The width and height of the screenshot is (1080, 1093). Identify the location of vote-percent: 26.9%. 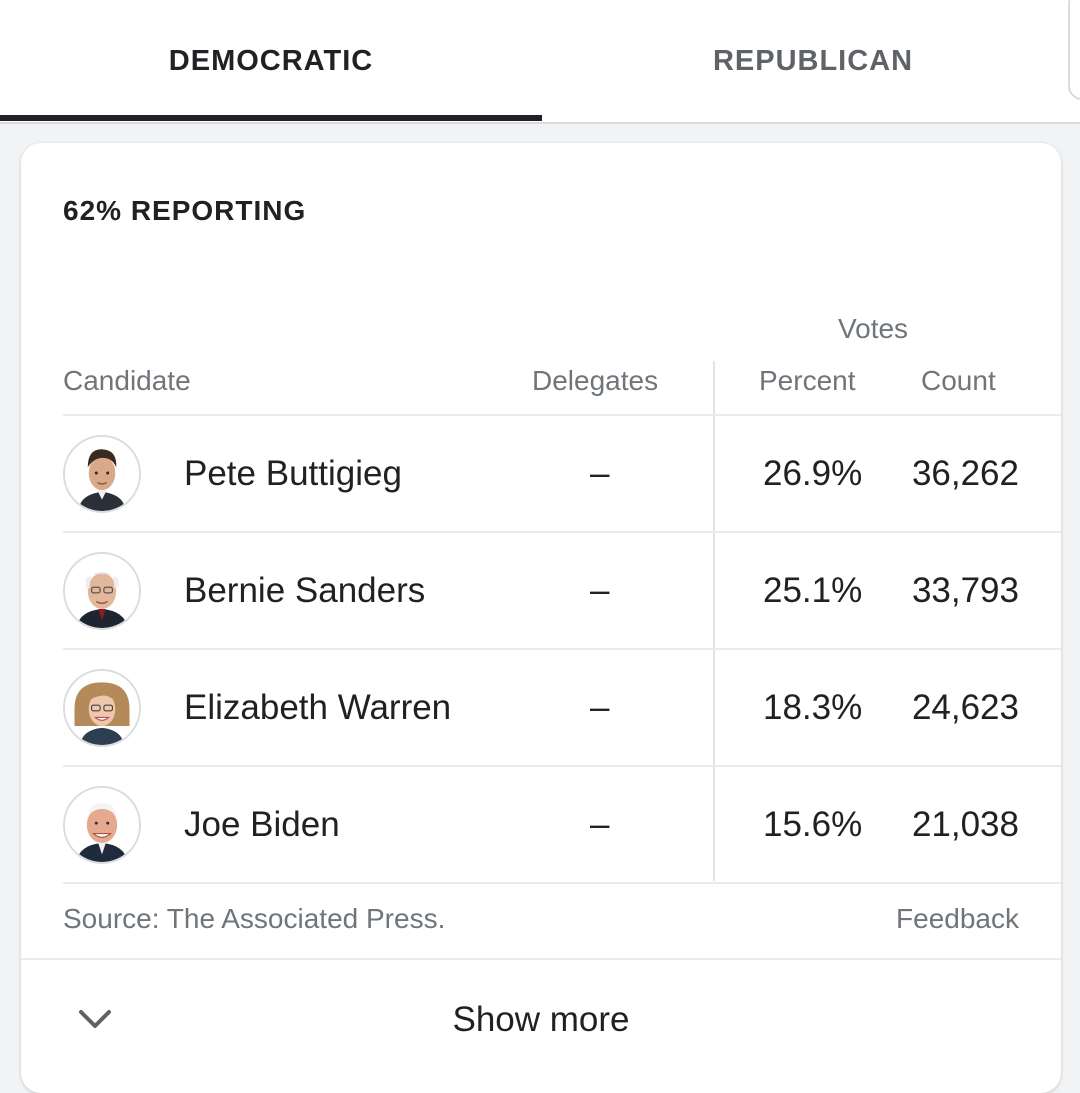
(813, 473).